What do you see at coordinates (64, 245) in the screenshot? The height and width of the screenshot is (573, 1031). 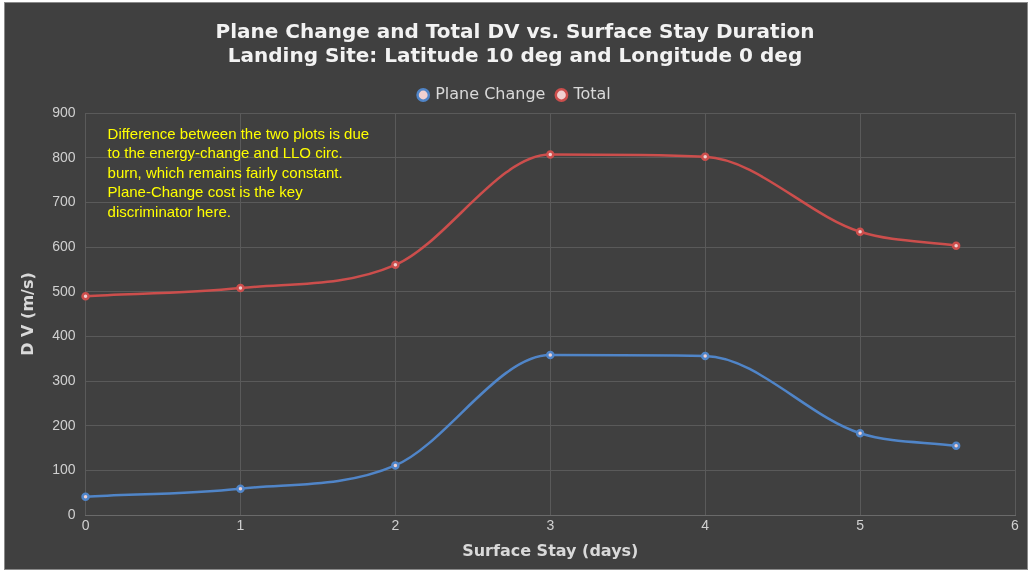 I see `y-tick-label: 600` at bounding box center [64, 245].